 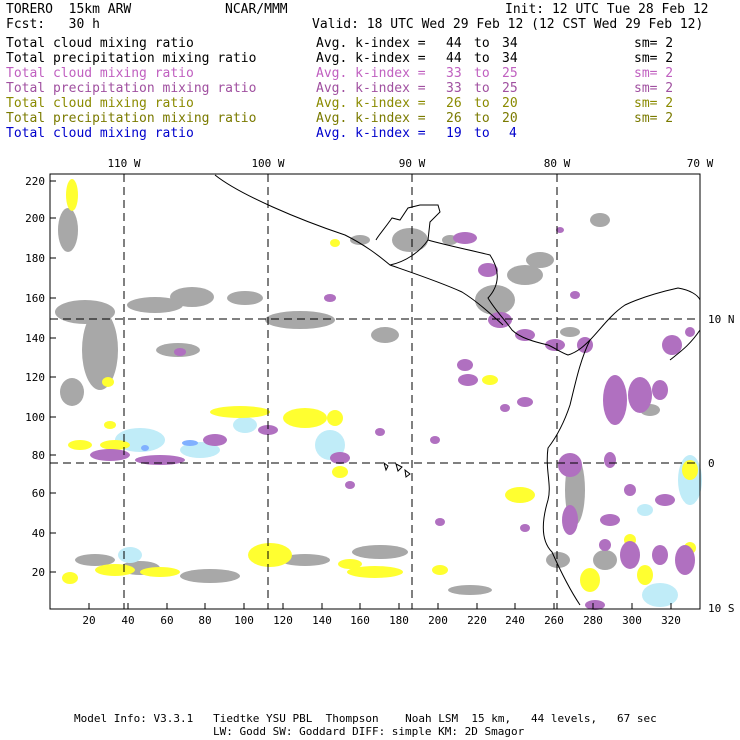 I want to click on x-tick-label: 100, so click(x=244, y=620).